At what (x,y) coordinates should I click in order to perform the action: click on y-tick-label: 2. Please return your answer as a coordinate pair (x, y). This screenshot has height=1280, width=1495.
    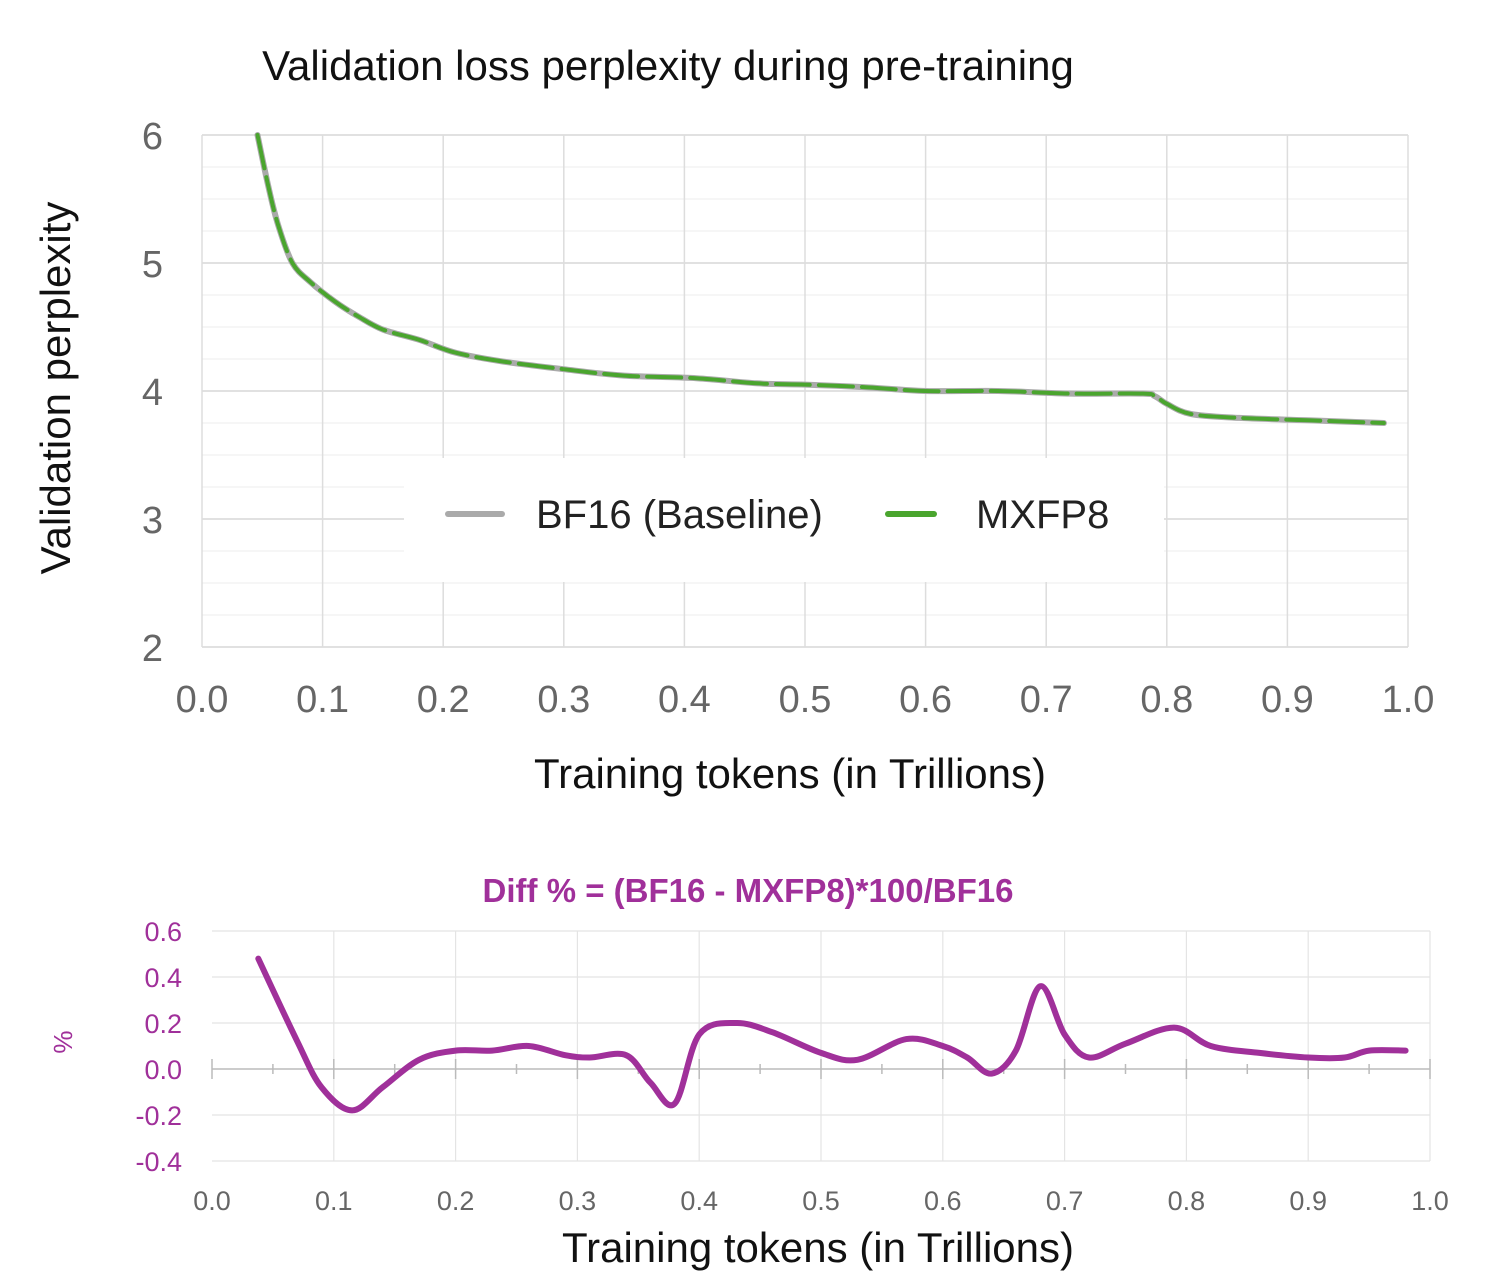
    Looking at the image, I should click on (152, 649).